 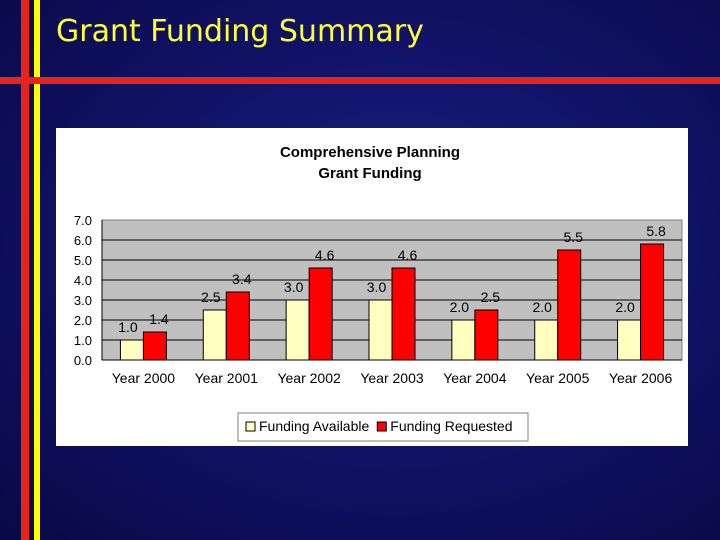 I want to click on x-tick-label: Year 2005, so click(x=558, y=378).